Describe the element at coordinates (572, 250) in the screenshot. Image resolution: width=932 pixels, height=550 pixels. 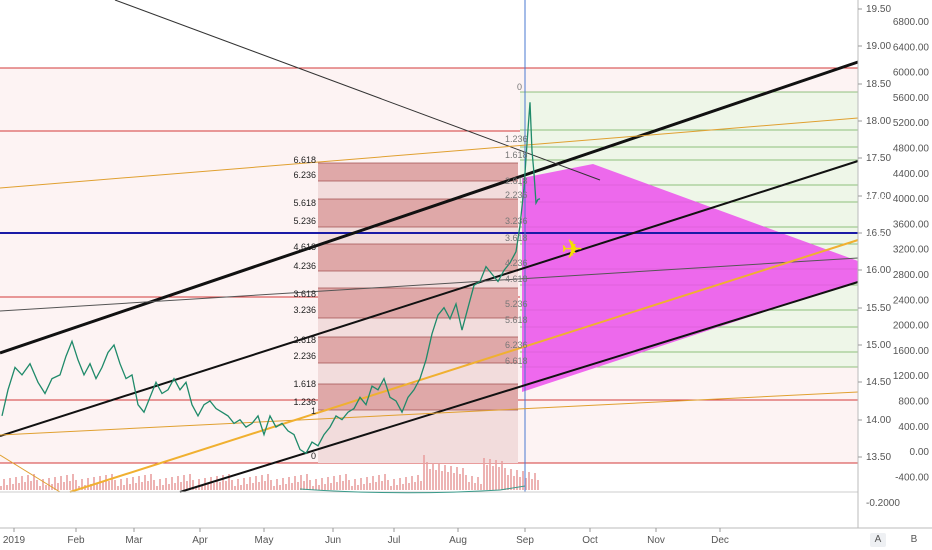
I see `airplane-icon: ✈` at that location.